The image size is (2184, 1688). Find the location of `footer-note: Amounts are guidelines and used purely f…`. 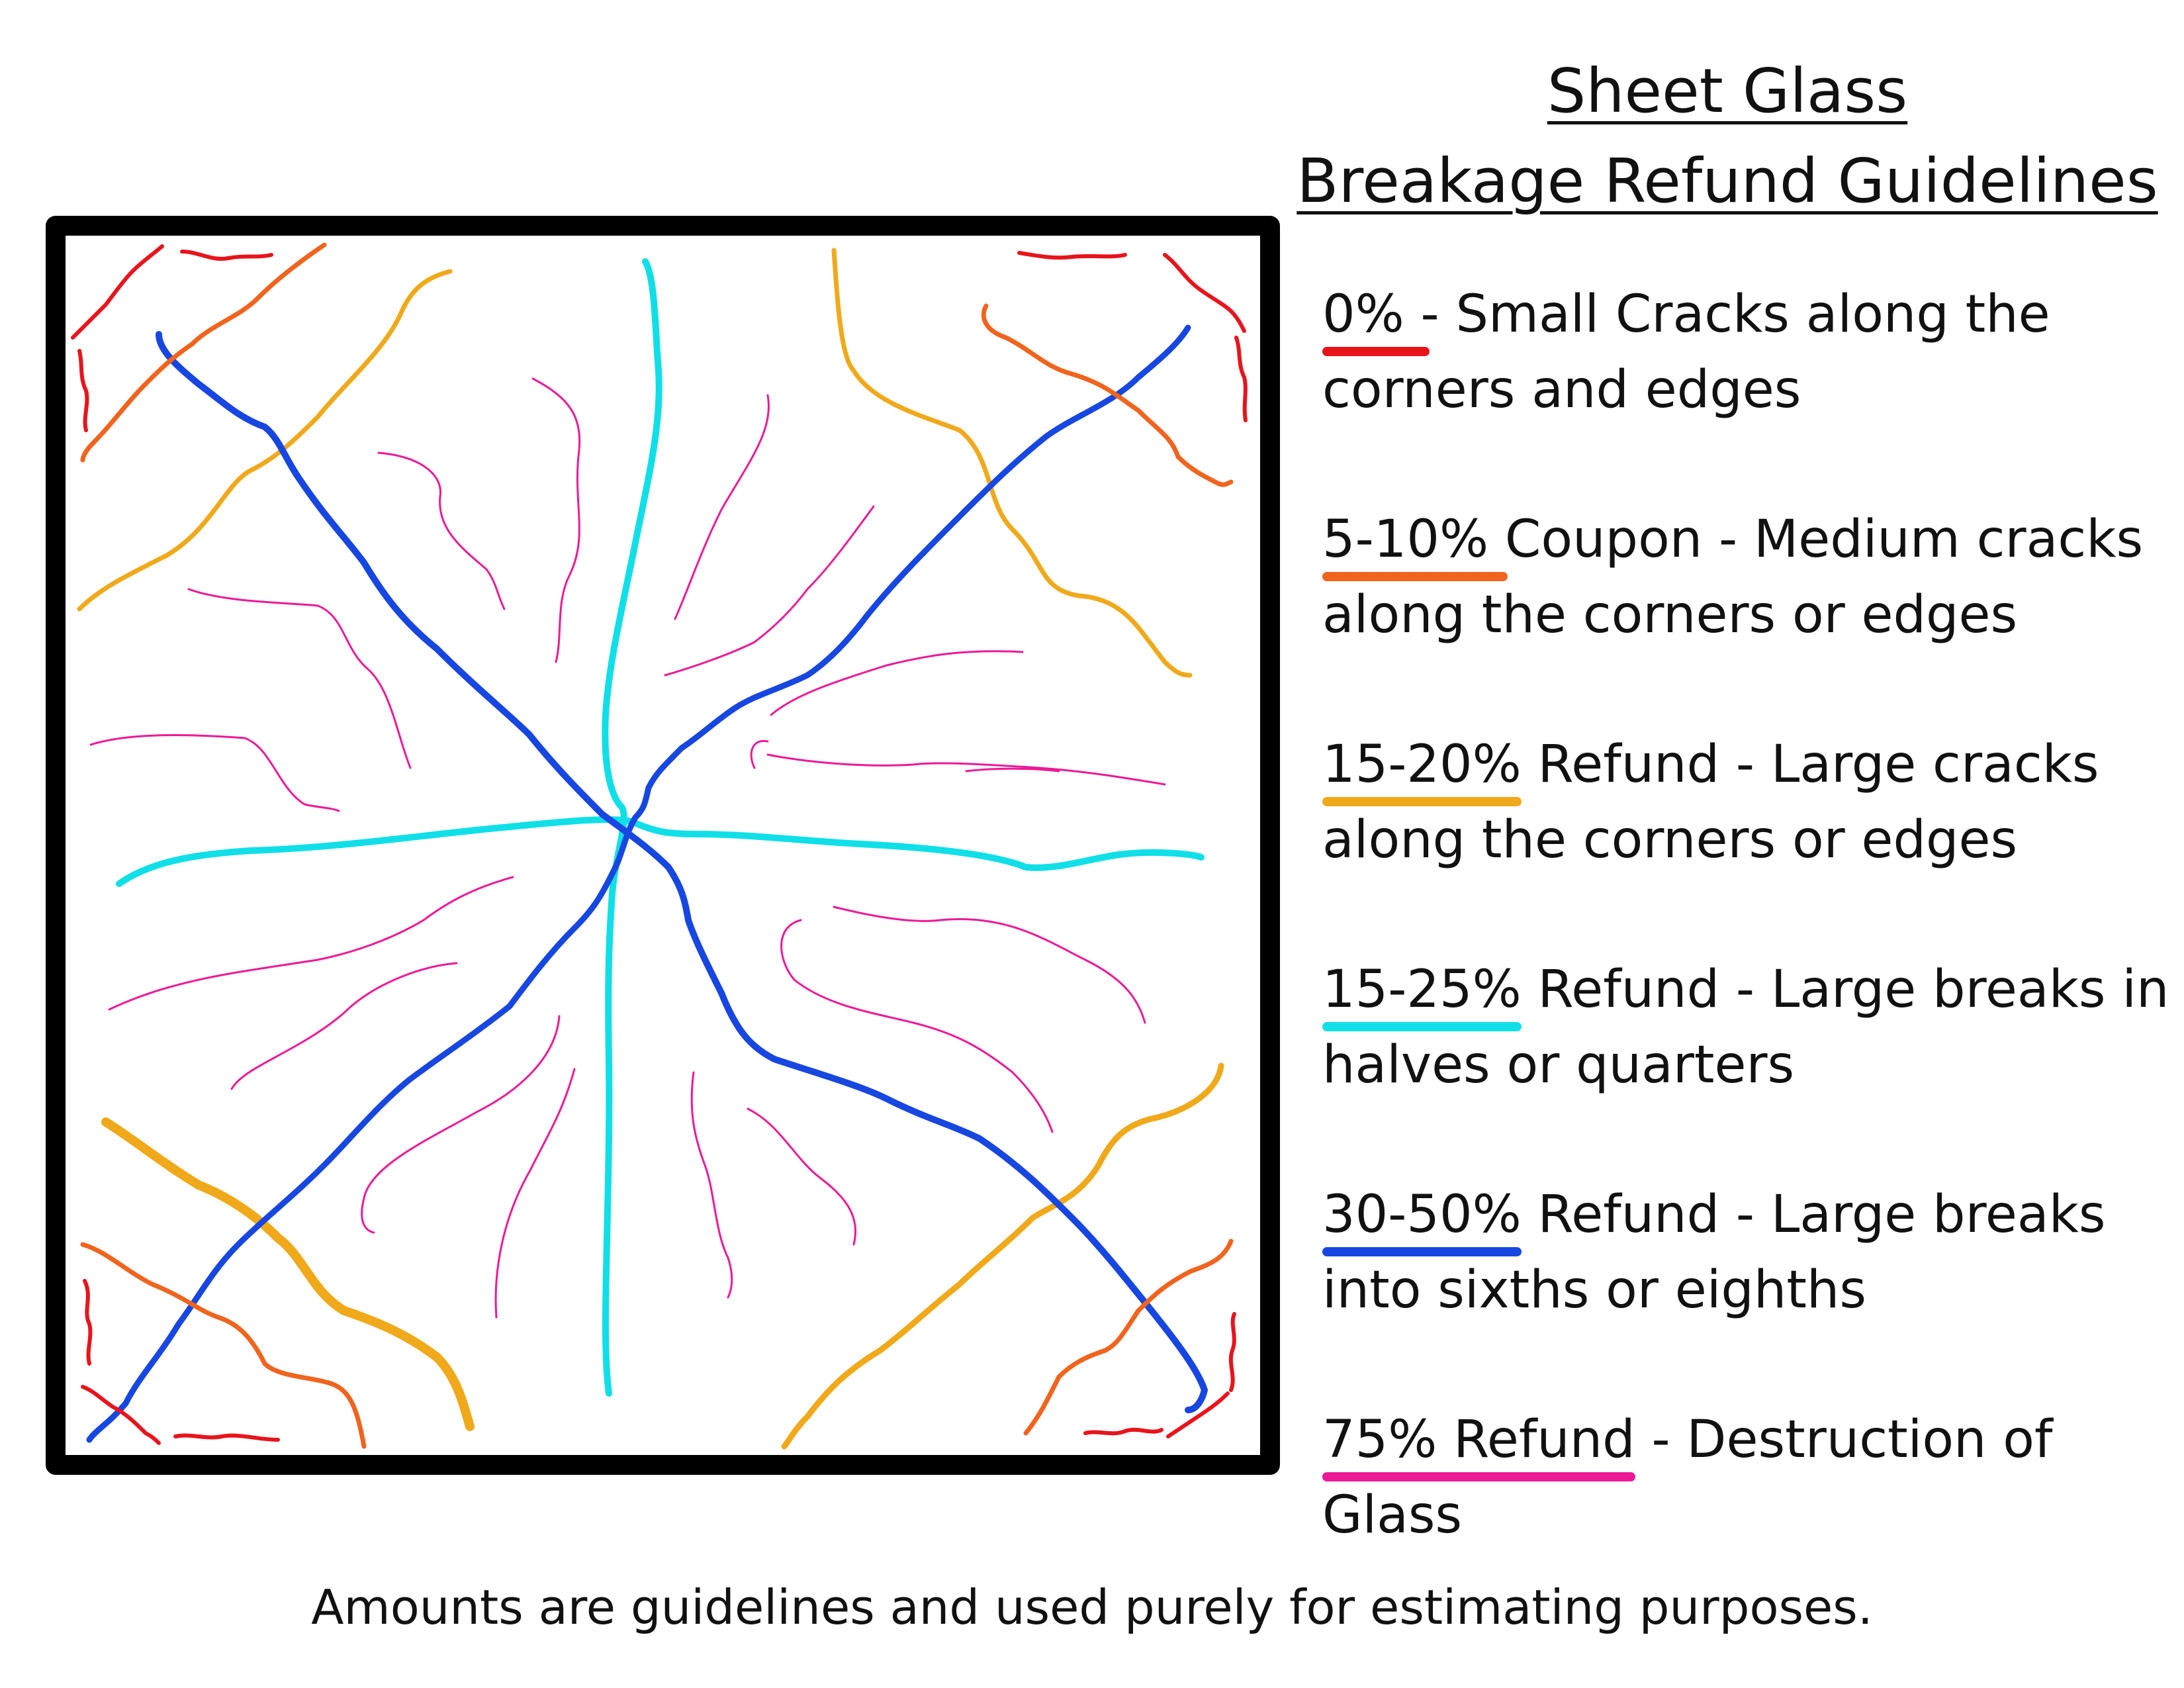

footer-note: Amounts are guidelines and used purely f… is located at coordinates (1092, 1607).